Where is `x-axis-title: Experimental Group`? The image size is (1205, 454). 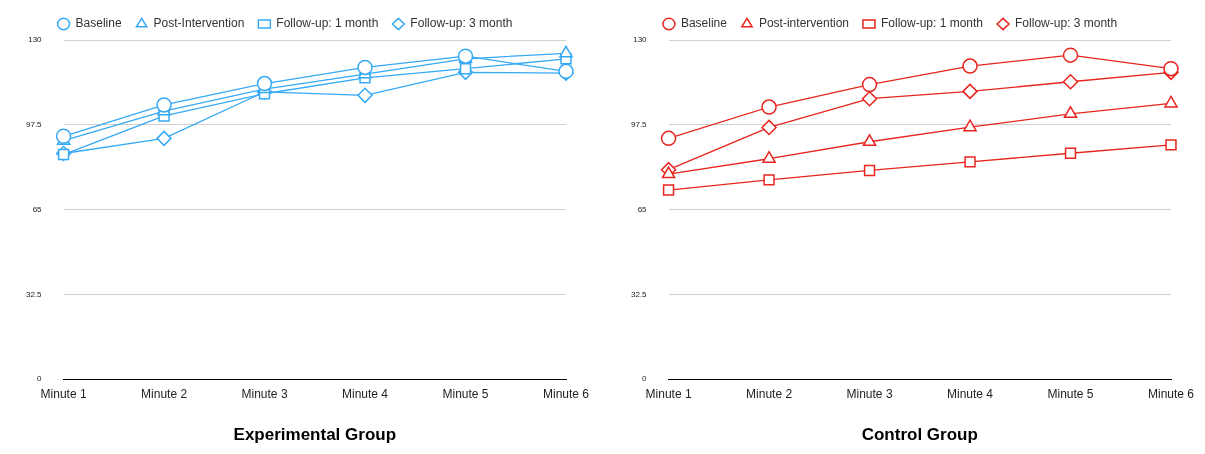 x-axis-title: Experimental Group is located at coordinates (315, 435).